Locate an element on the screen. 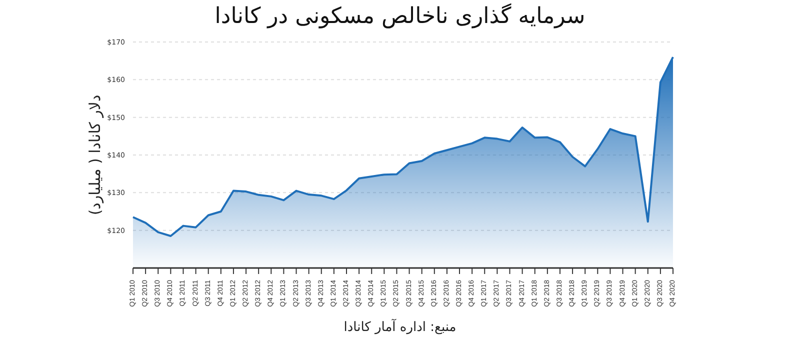 Image resolution: width=800 pixels, height=350 pixels. text: منبع: اداره آمار کانادا is located at coordinates (400, 327).